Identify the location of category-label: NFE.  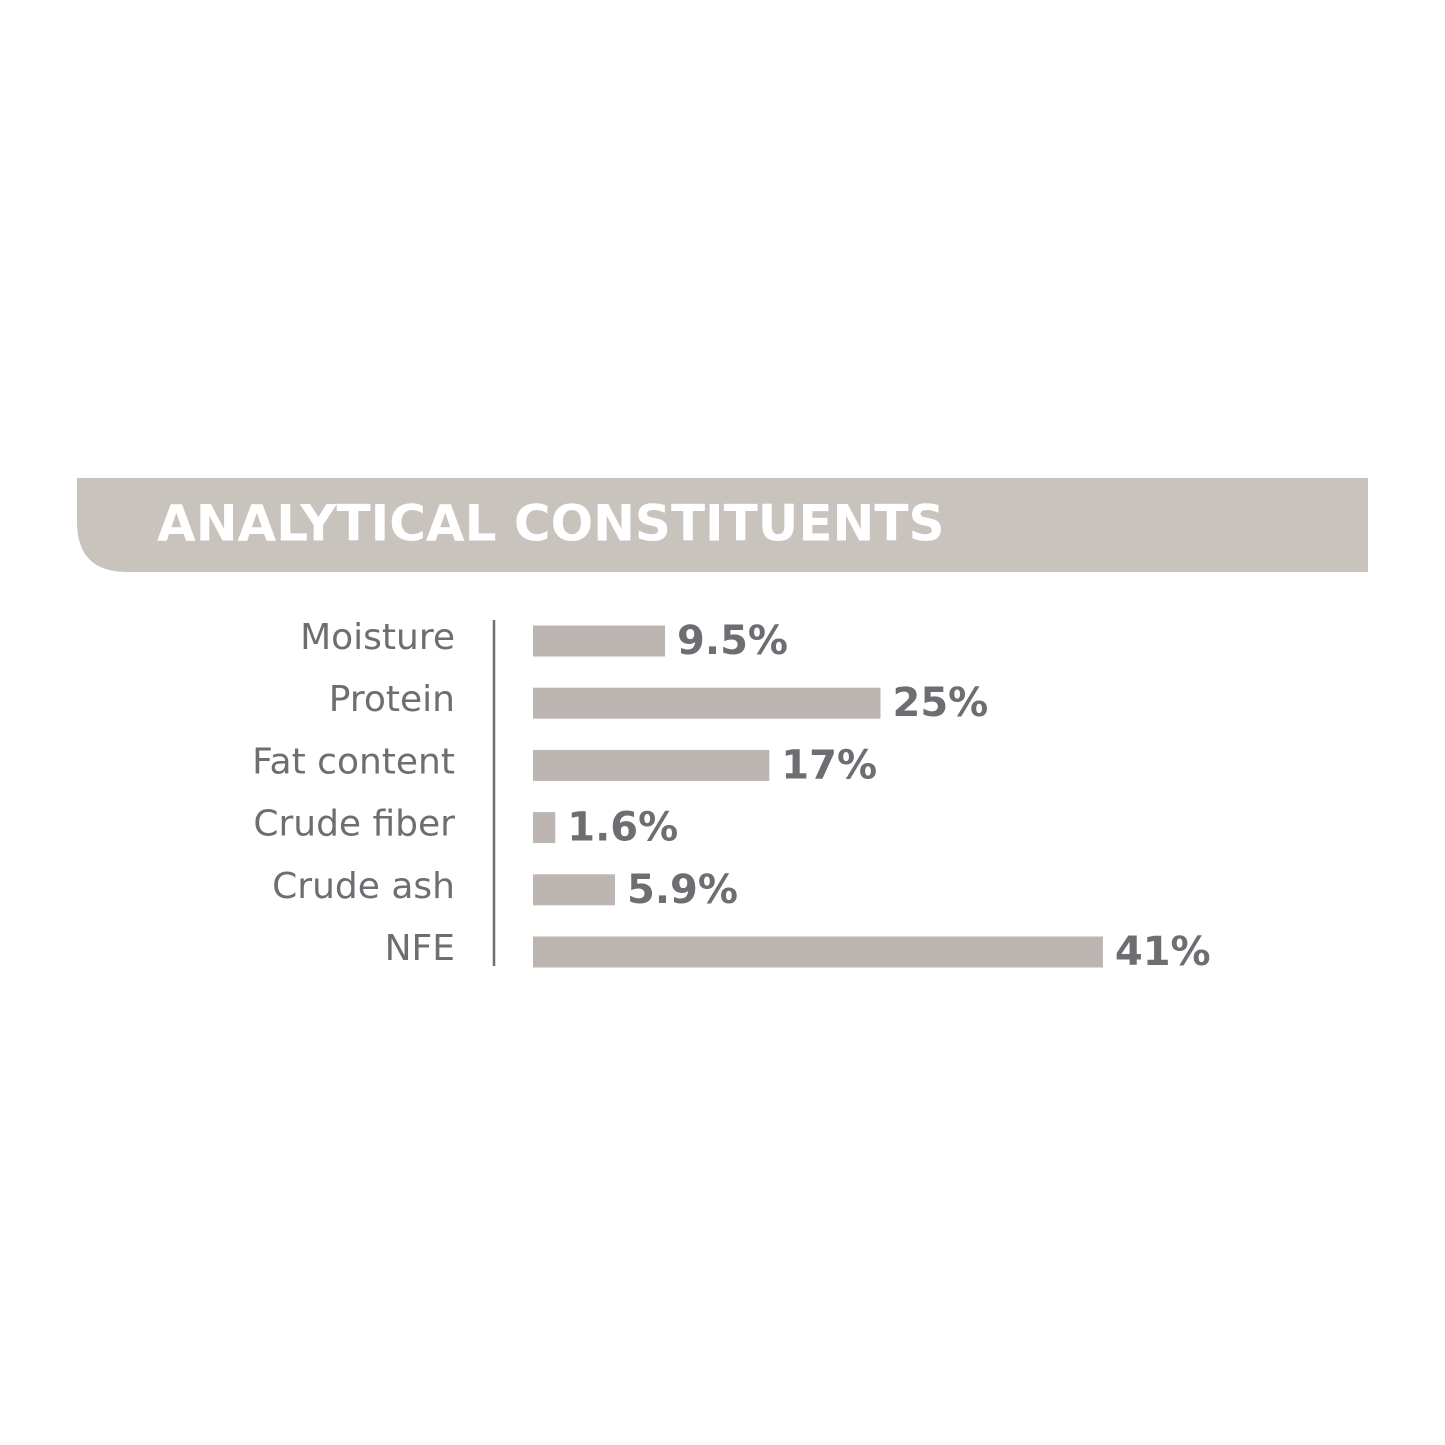
(420, 948).